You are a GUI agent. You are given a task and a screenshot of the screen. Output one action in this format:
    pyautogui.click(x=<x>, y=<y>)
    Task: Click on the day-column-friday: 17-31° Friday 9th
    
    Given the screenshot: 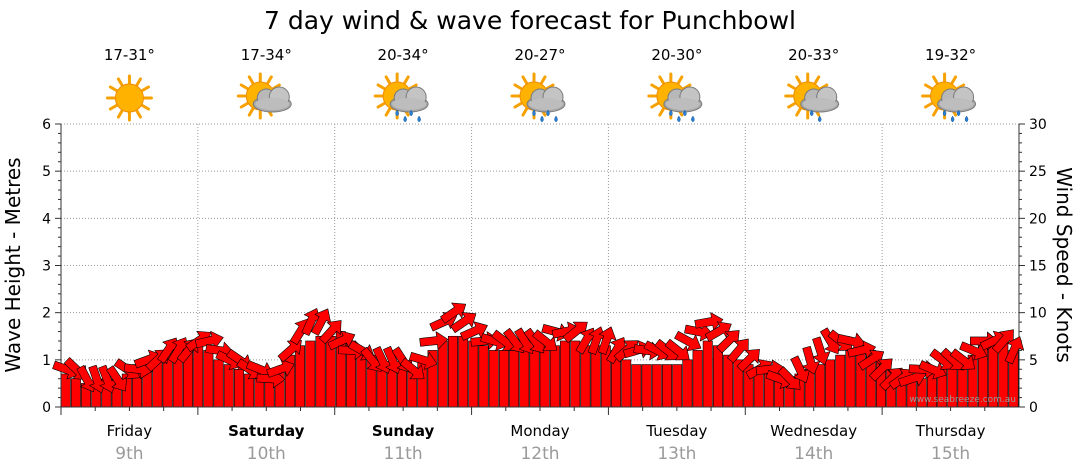 What is the action you would take?
    pyautogui.click(x=129, y=255)
    